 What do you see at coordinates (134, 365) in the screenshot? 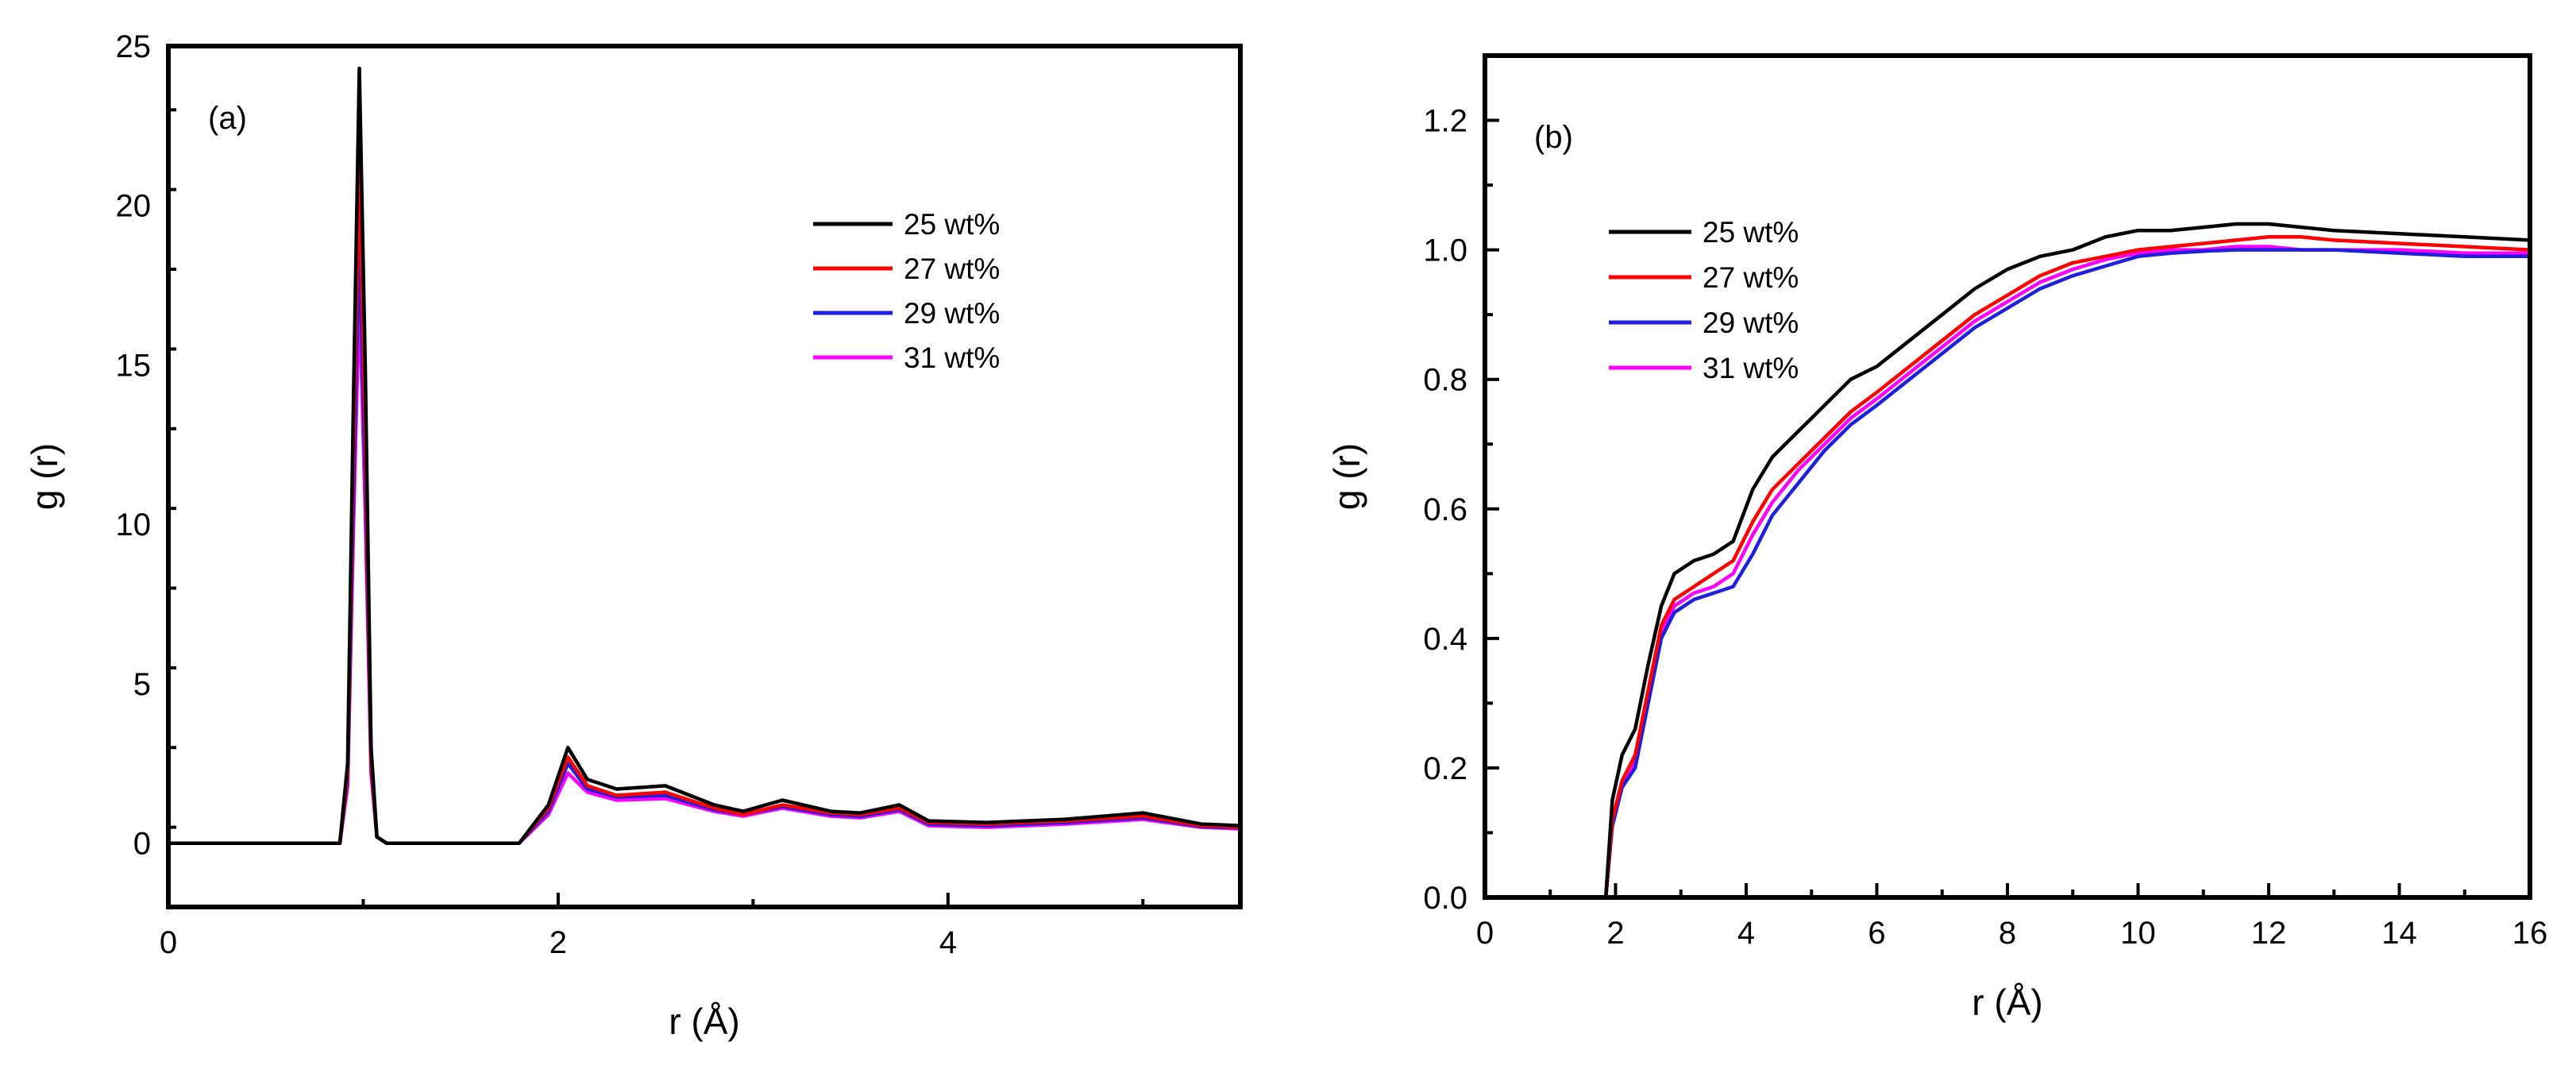
I see `panel-a-y-tick-label: 15` at bounding box center [134, 365].